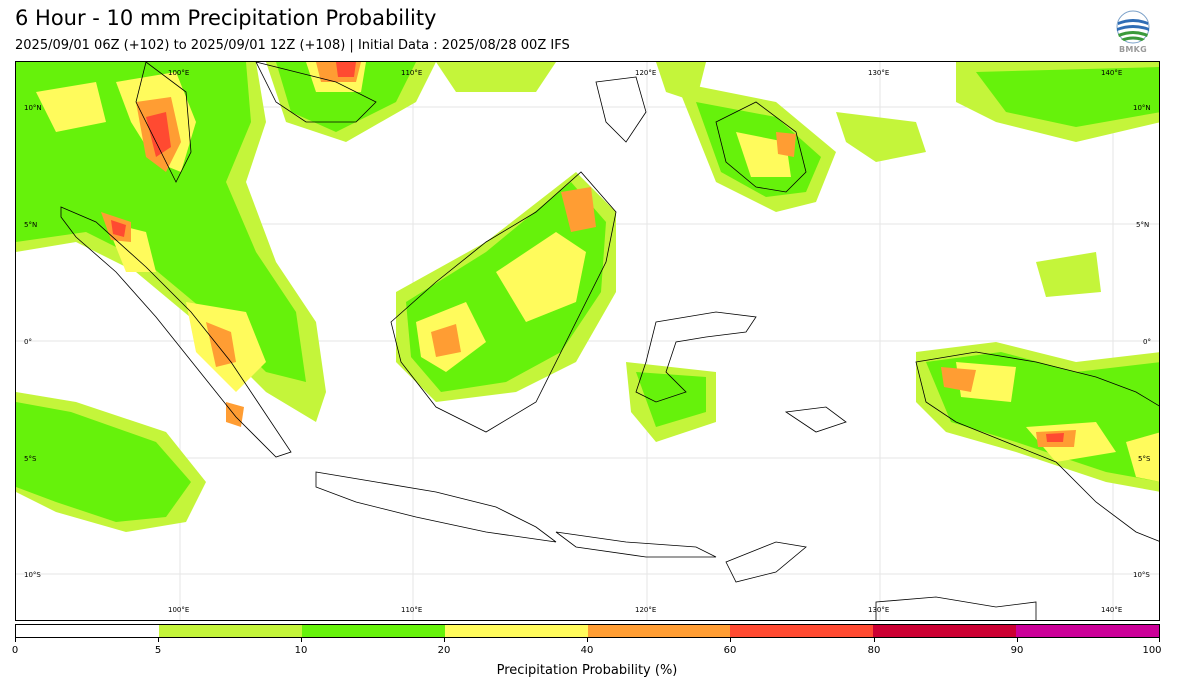 This screenshot has width=1180, height=690. I want to click on lat-label-0: 0°, so click(28, 342).